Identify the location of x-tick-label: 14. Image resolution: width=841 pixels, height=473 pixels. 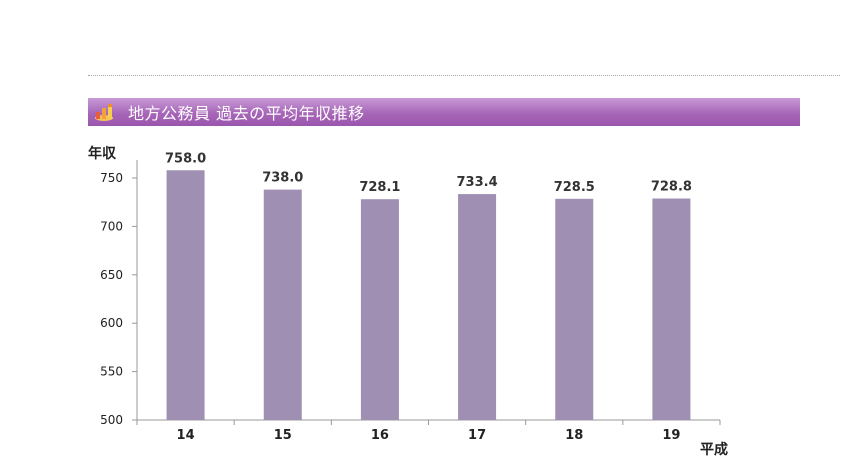
(186, 435).